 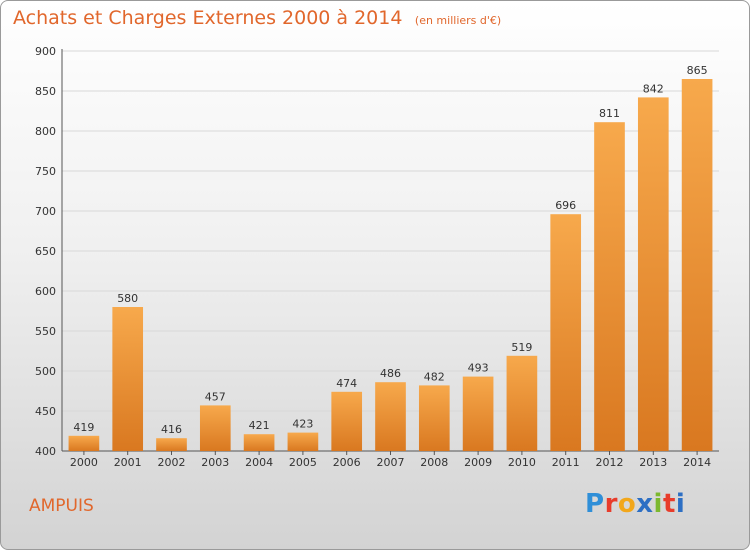 I want to click on x-tick-label: 2007, so click(x=391, y=462).